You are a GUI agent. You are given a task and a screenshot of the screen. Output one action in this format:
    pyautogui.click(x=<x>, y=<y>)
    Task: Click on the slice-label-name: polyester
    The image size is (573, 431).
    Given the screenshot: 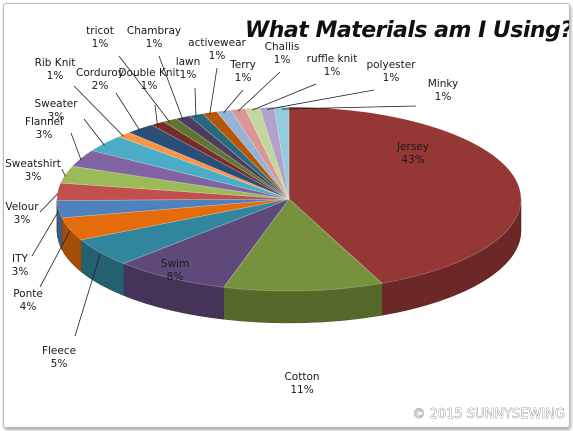 What is the action you would take?
    pyautogui.click(x=391, y=65)
    